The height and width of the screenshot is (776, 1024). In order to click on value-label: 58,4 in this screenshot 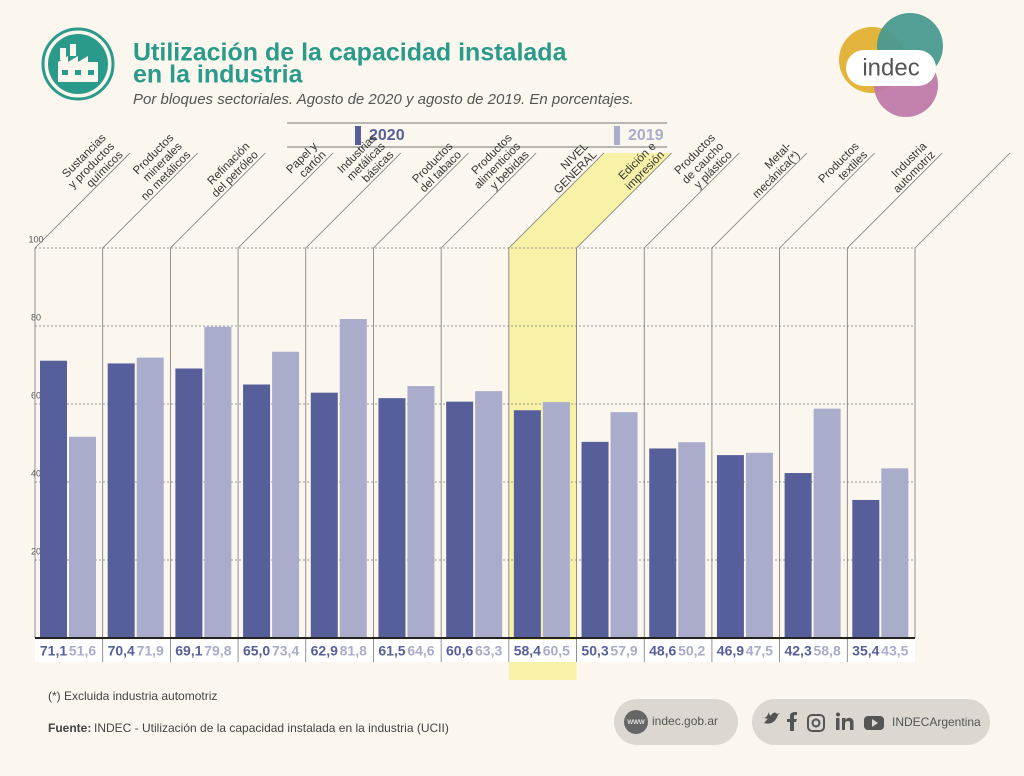, I will do `click(527, 651)`.